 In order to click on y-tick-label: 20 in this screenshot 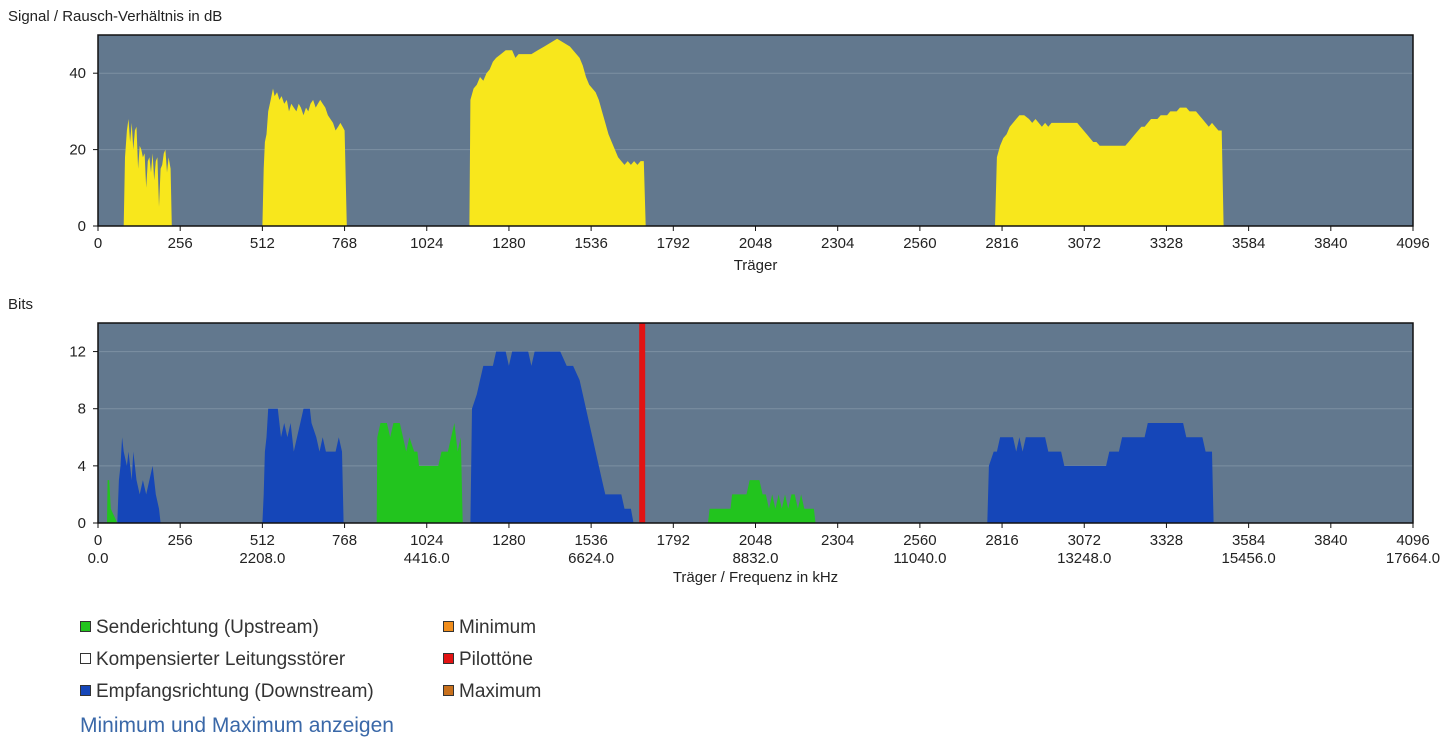, I will do `click(77, 150)`.